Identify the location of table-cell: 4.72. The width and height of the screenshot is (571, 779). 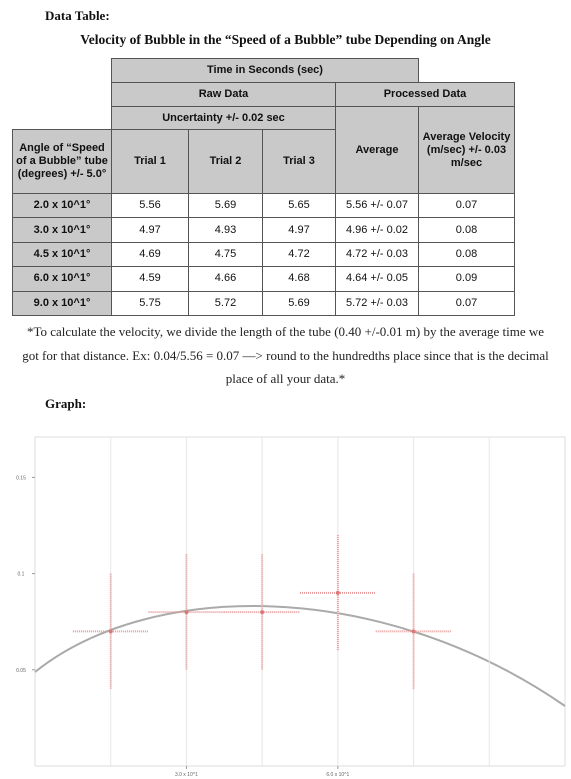
(299, 254).